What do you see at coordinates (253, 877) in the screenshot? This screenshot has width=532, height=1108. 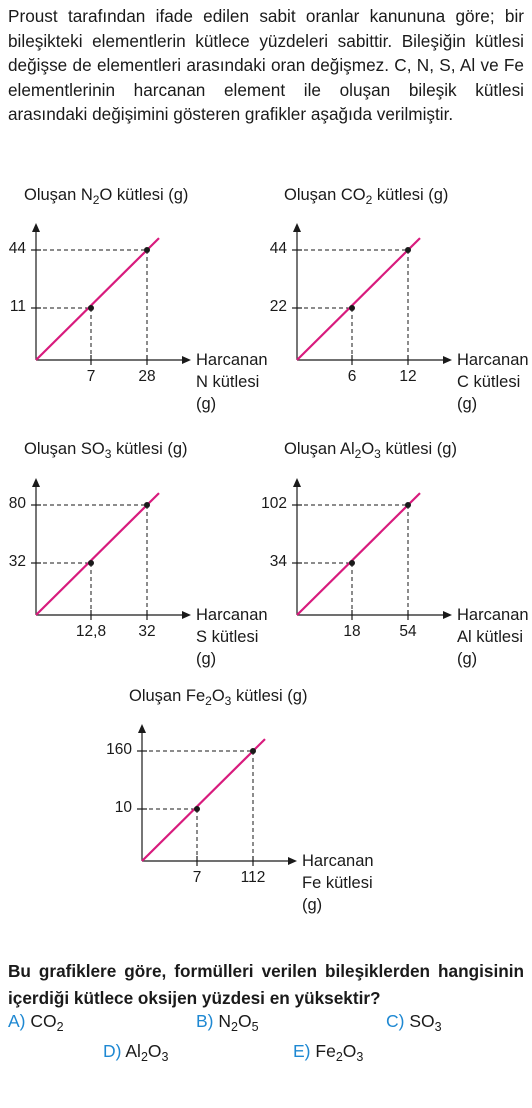 I see `x-tick-label: 112` at bounding box center [253, 877].